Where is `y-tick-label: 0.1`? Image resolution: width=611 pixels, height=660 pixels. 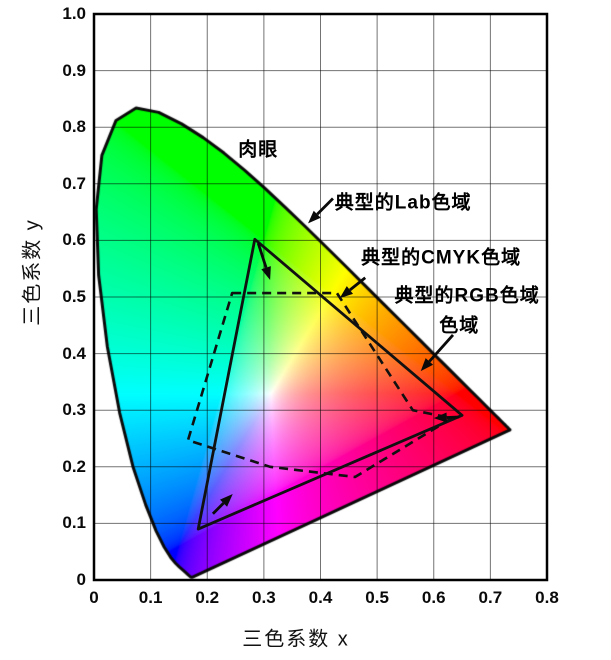 y-tick-label: 0.1 is located at coordinates (74, 523).